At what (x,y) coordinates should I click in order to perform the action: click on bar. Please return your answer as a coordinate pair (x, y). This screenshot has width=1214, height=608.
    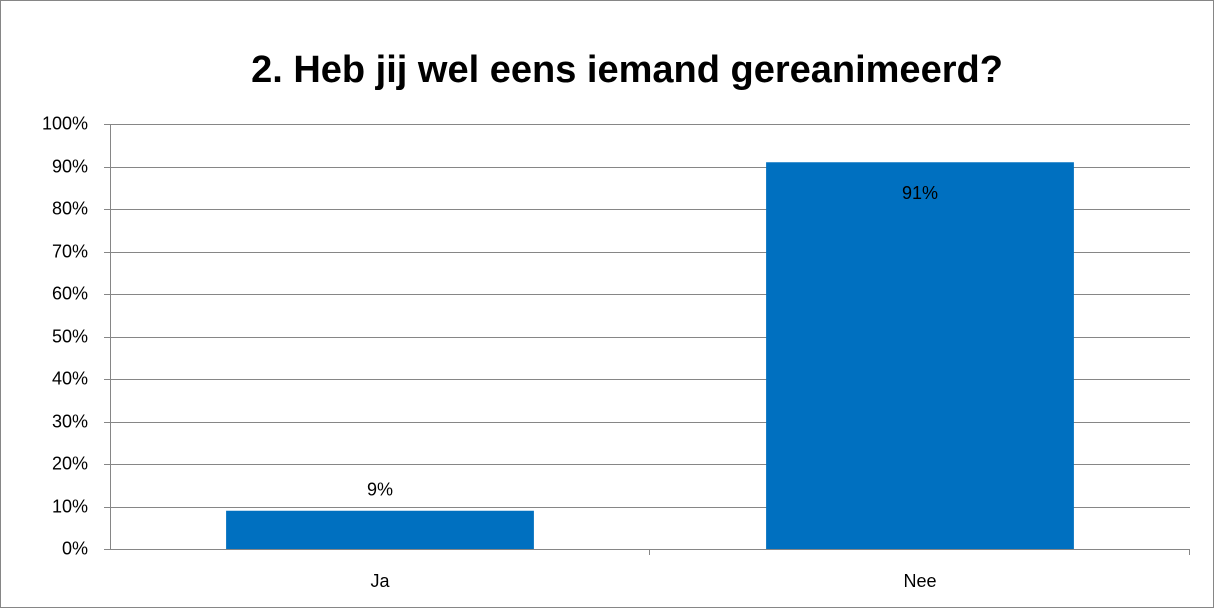
    Looking at the image, I should click on (380, 529).